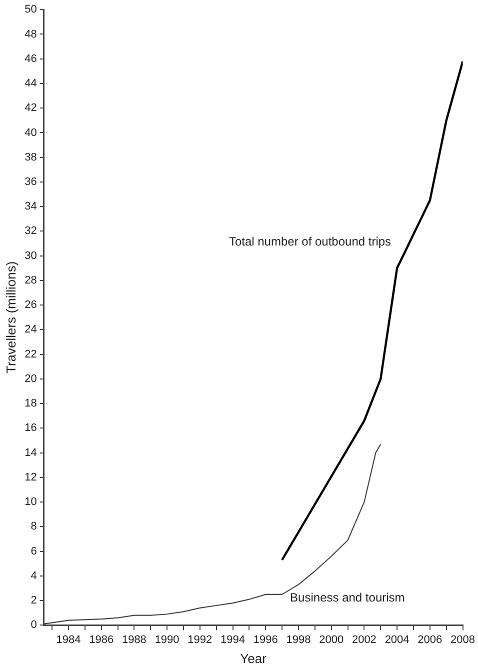  What do you see at coordinates (30, 58) in the screenshot?
I see `y-tick-label: 46` at bounding box center [30, 58].